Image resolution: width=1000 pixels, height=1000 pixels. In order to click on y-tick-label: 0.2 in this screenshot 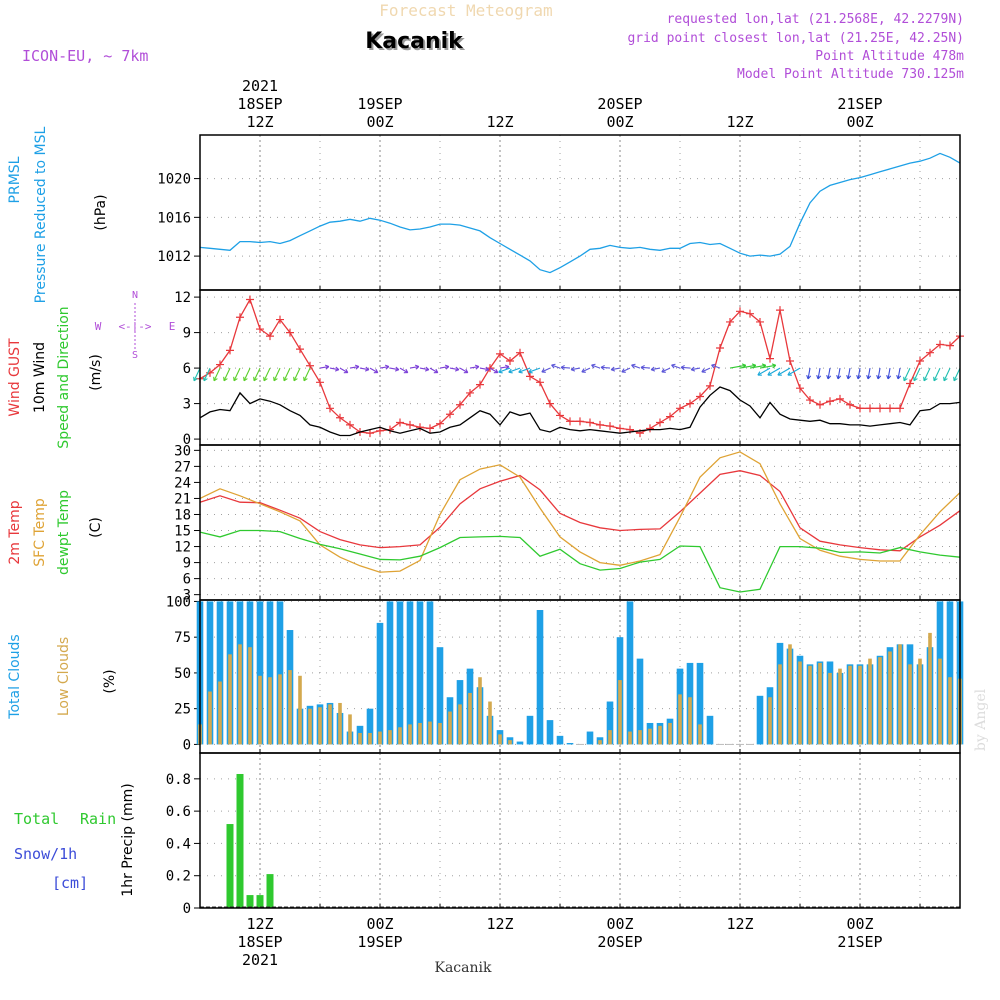, I will do `click(178, 877)`.